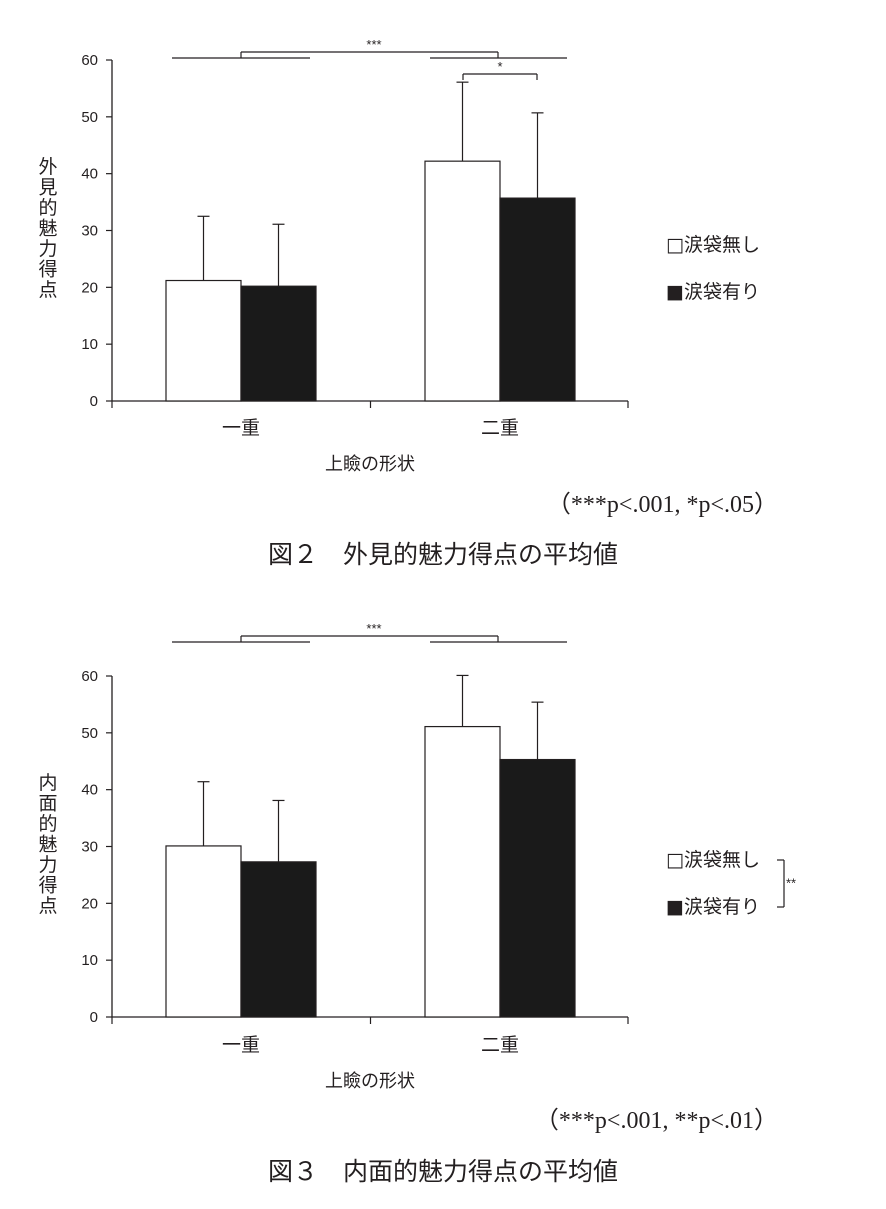 The image size is (886, 1209). I want to click on y-axis-label-char: 外, so click(47, 167).